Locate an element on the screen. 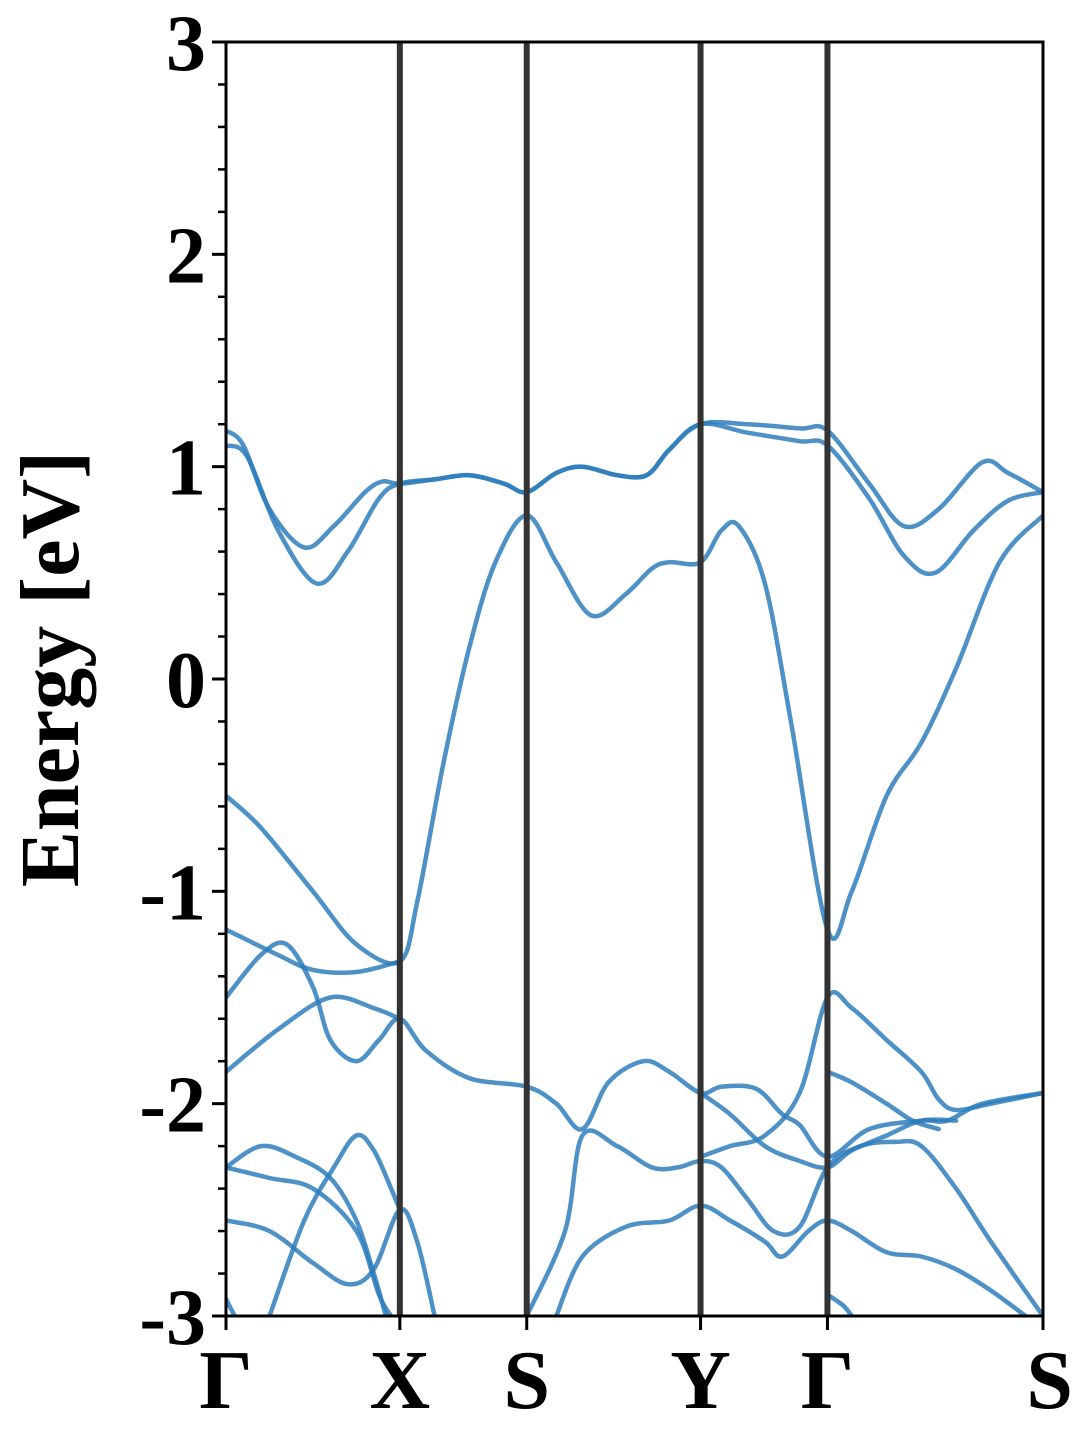  k-point-label: Y is located at coordinates (700, 1380).